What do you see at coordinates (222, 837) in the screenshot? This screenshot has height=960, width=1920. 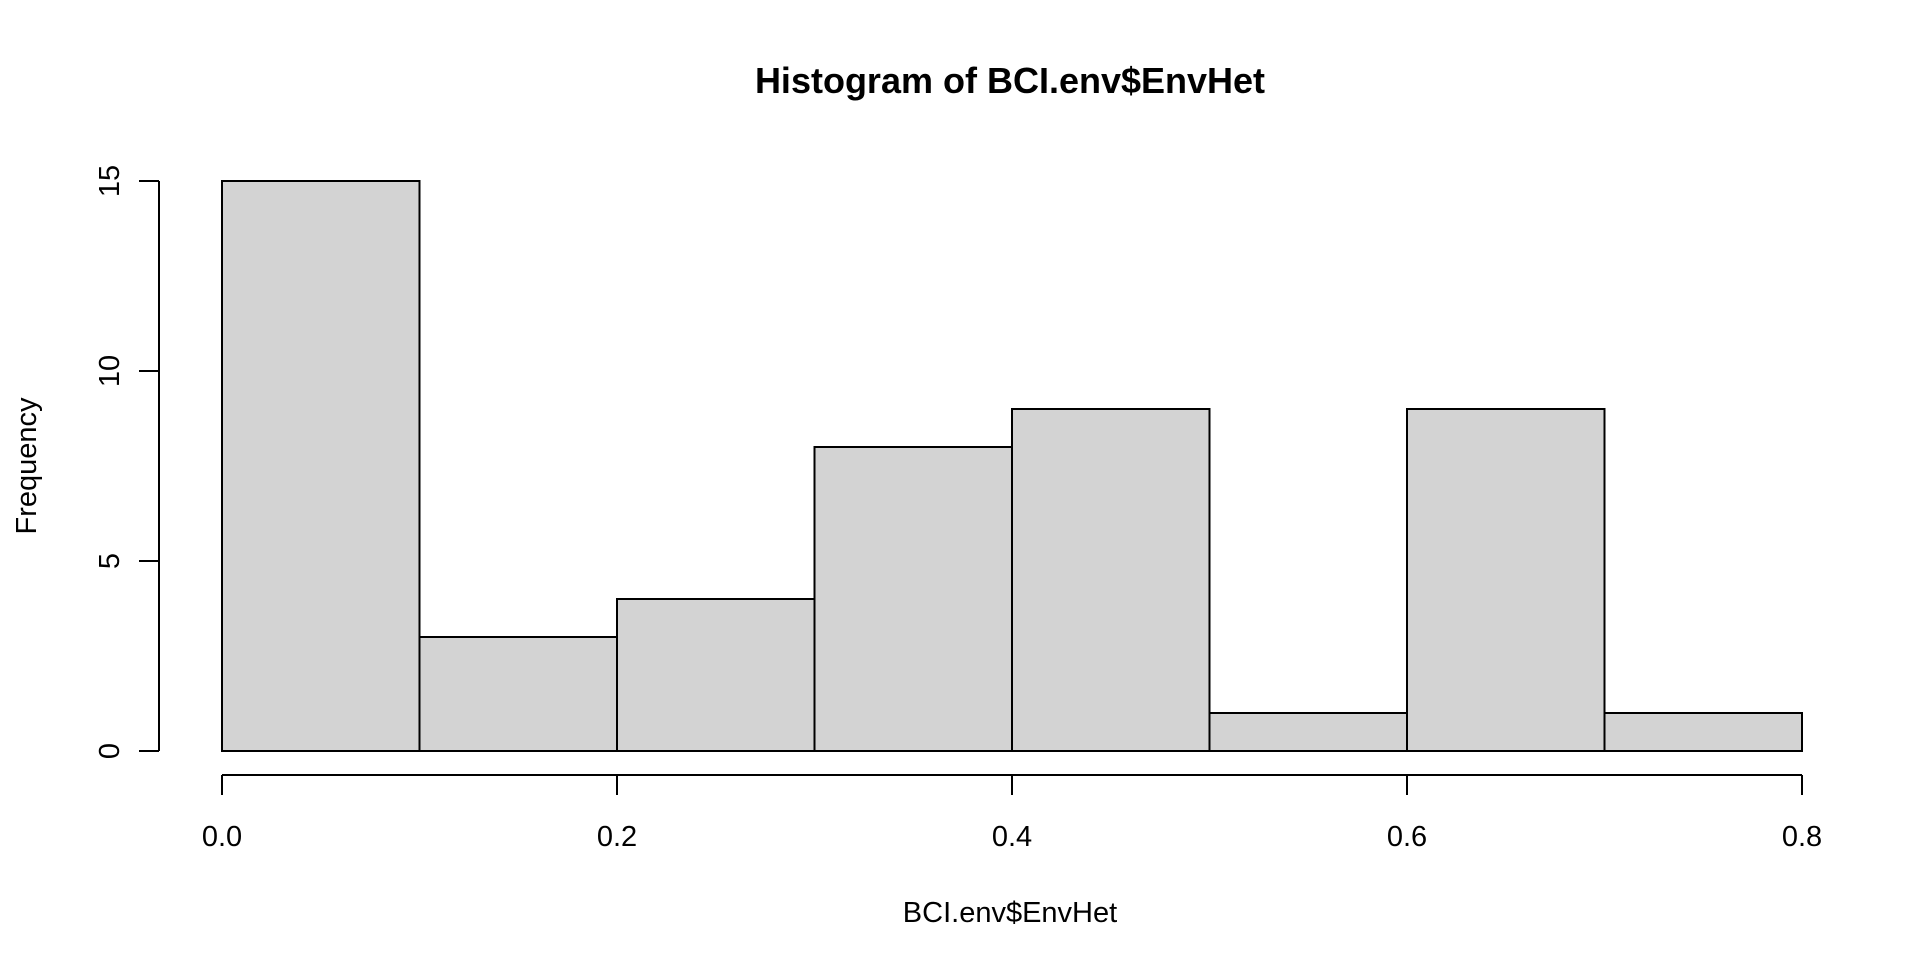 I see `x-tick-label: 0.0` at bounding box center [222, 837].